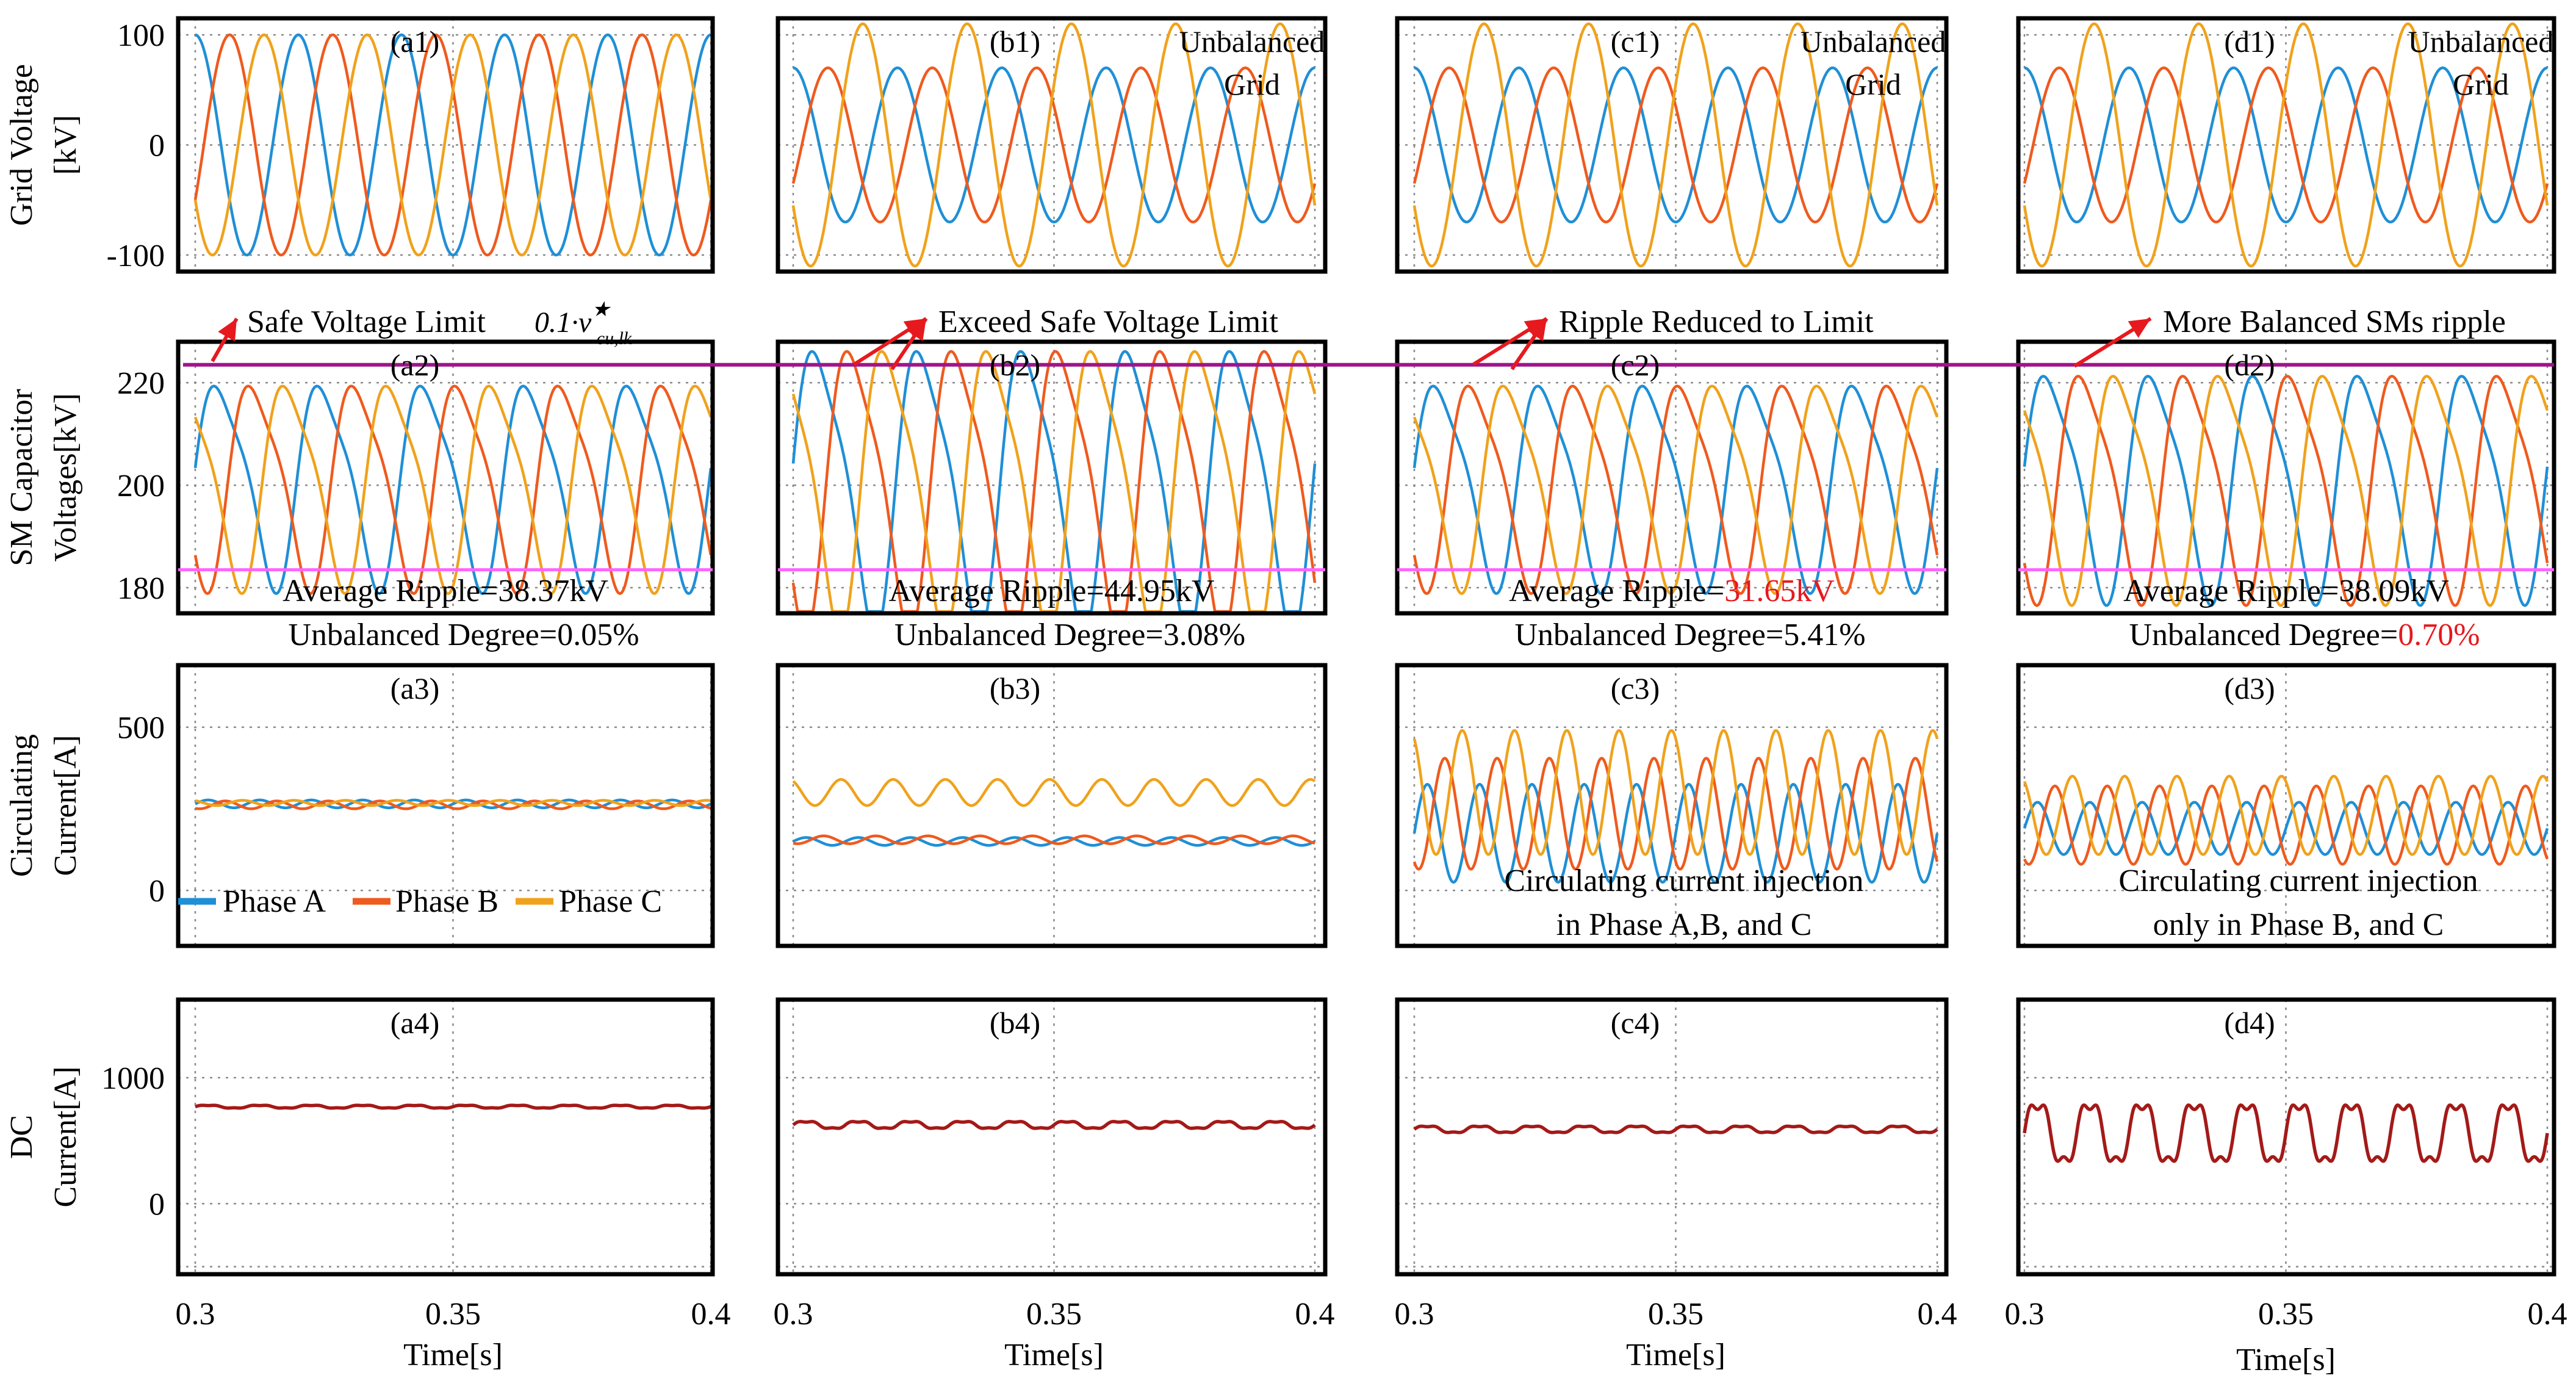 Image resolution: width=2576 pixels, height=1392 pixels. Describe the element at coordinates (1204, 635) in the screenshot. I see `unbalanced-degree-value: 3.08%` at that location.